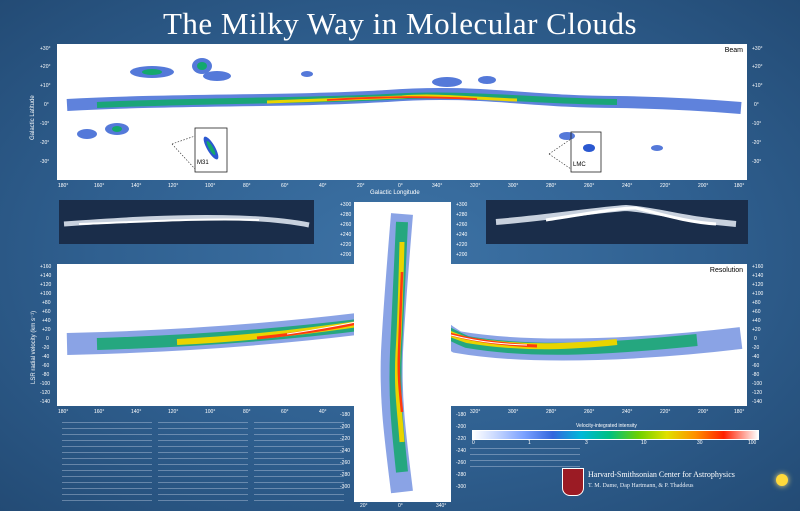  What do you see at coordinates (461, 475) in the screenshot?
I see `vel-tick: -280` at bounding box center [461, 475].